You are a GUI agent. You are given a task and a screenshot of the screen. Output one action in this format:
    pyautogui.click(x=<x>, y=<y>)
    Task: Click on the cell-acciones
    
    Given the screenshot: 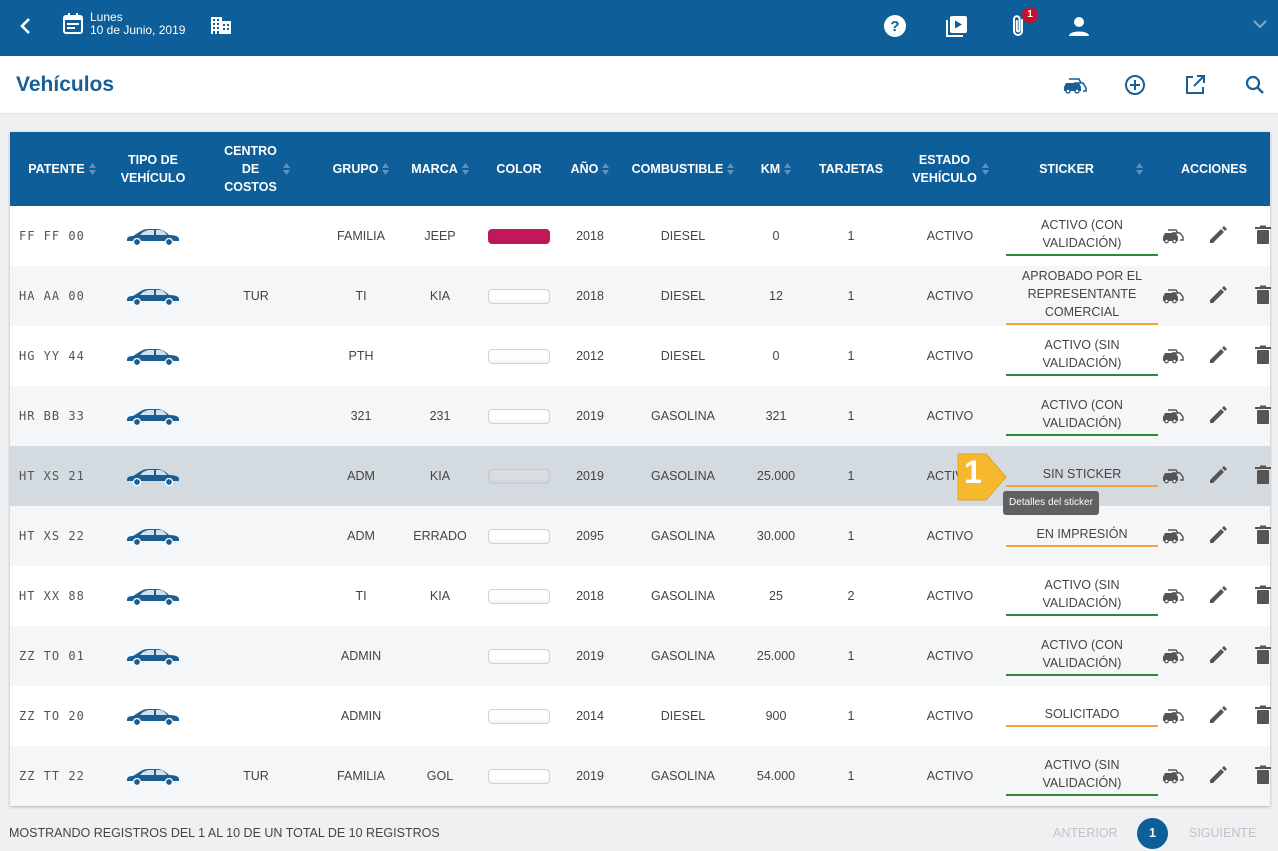 What is the action you would take?
    pyautogui.click(x=1214, y=716)
    